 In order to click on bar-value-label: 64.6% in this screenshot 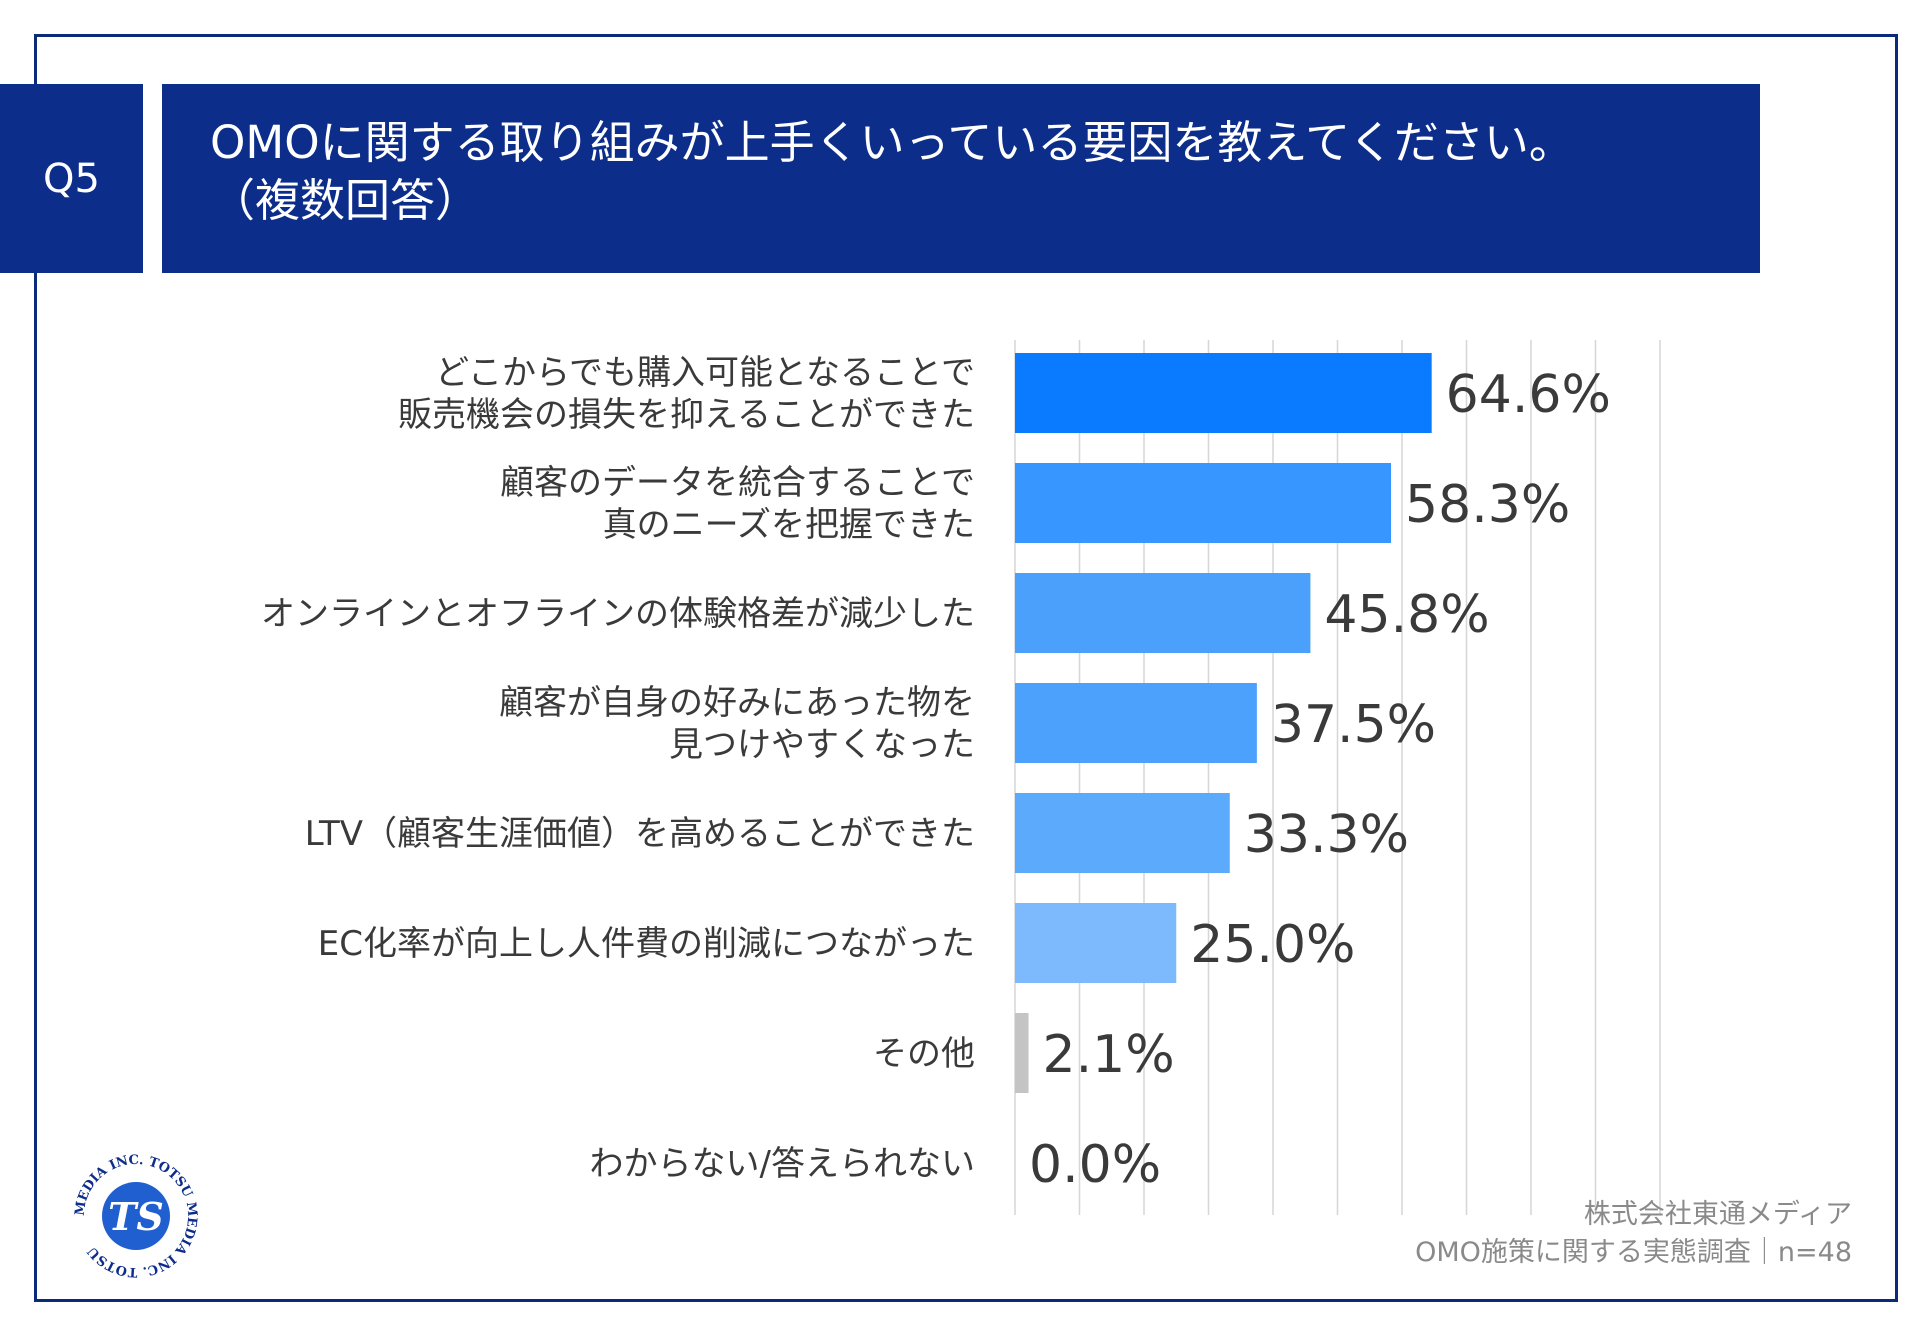, I will do `click(1528, 395)`.